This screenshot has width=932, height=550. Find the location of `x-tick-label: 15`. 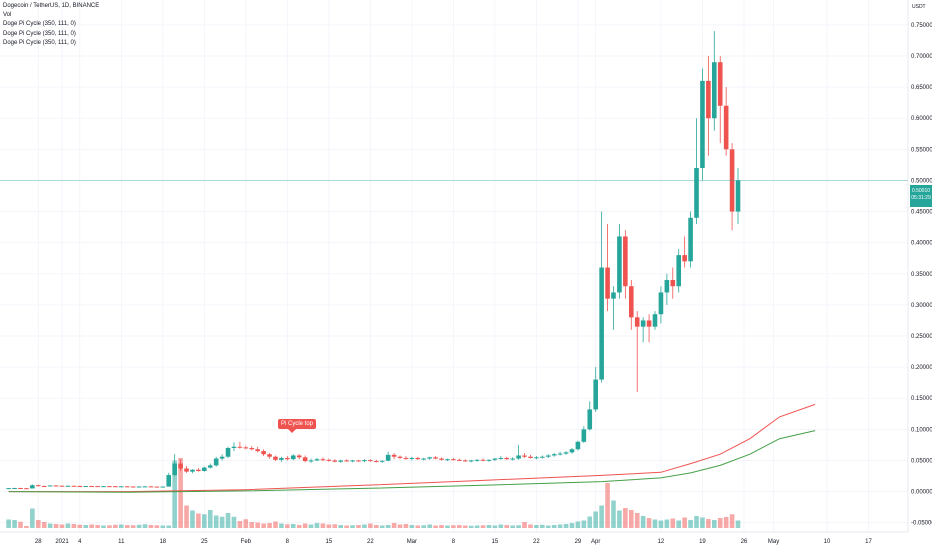

x-tick-label: 15 is located at coordinates (495, 542).